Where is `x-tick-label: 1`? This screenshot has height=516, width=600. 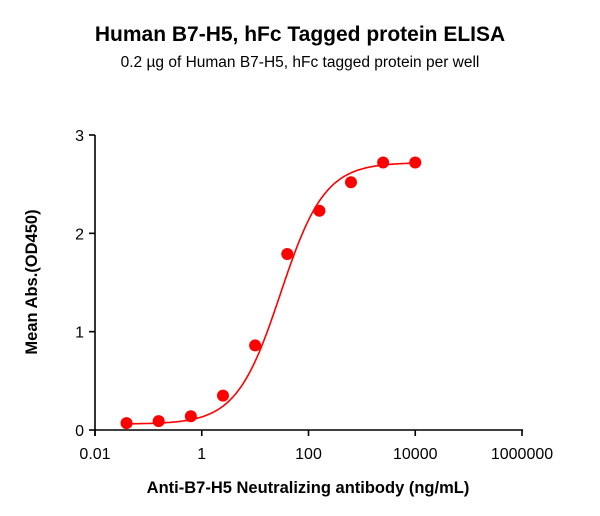 x-tick-label: 1 is located at coordinates (201, 454).